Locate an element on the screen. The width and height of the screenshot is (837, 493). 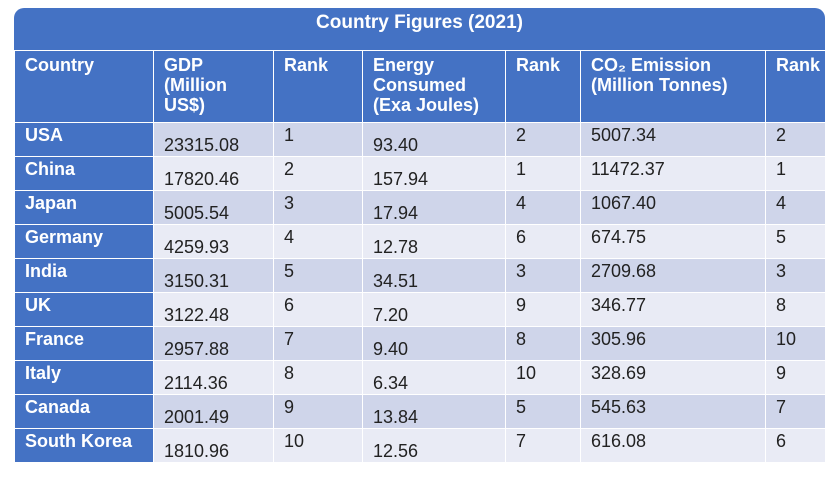
value-cell: 7.20 is located at coordinates (434, 309).